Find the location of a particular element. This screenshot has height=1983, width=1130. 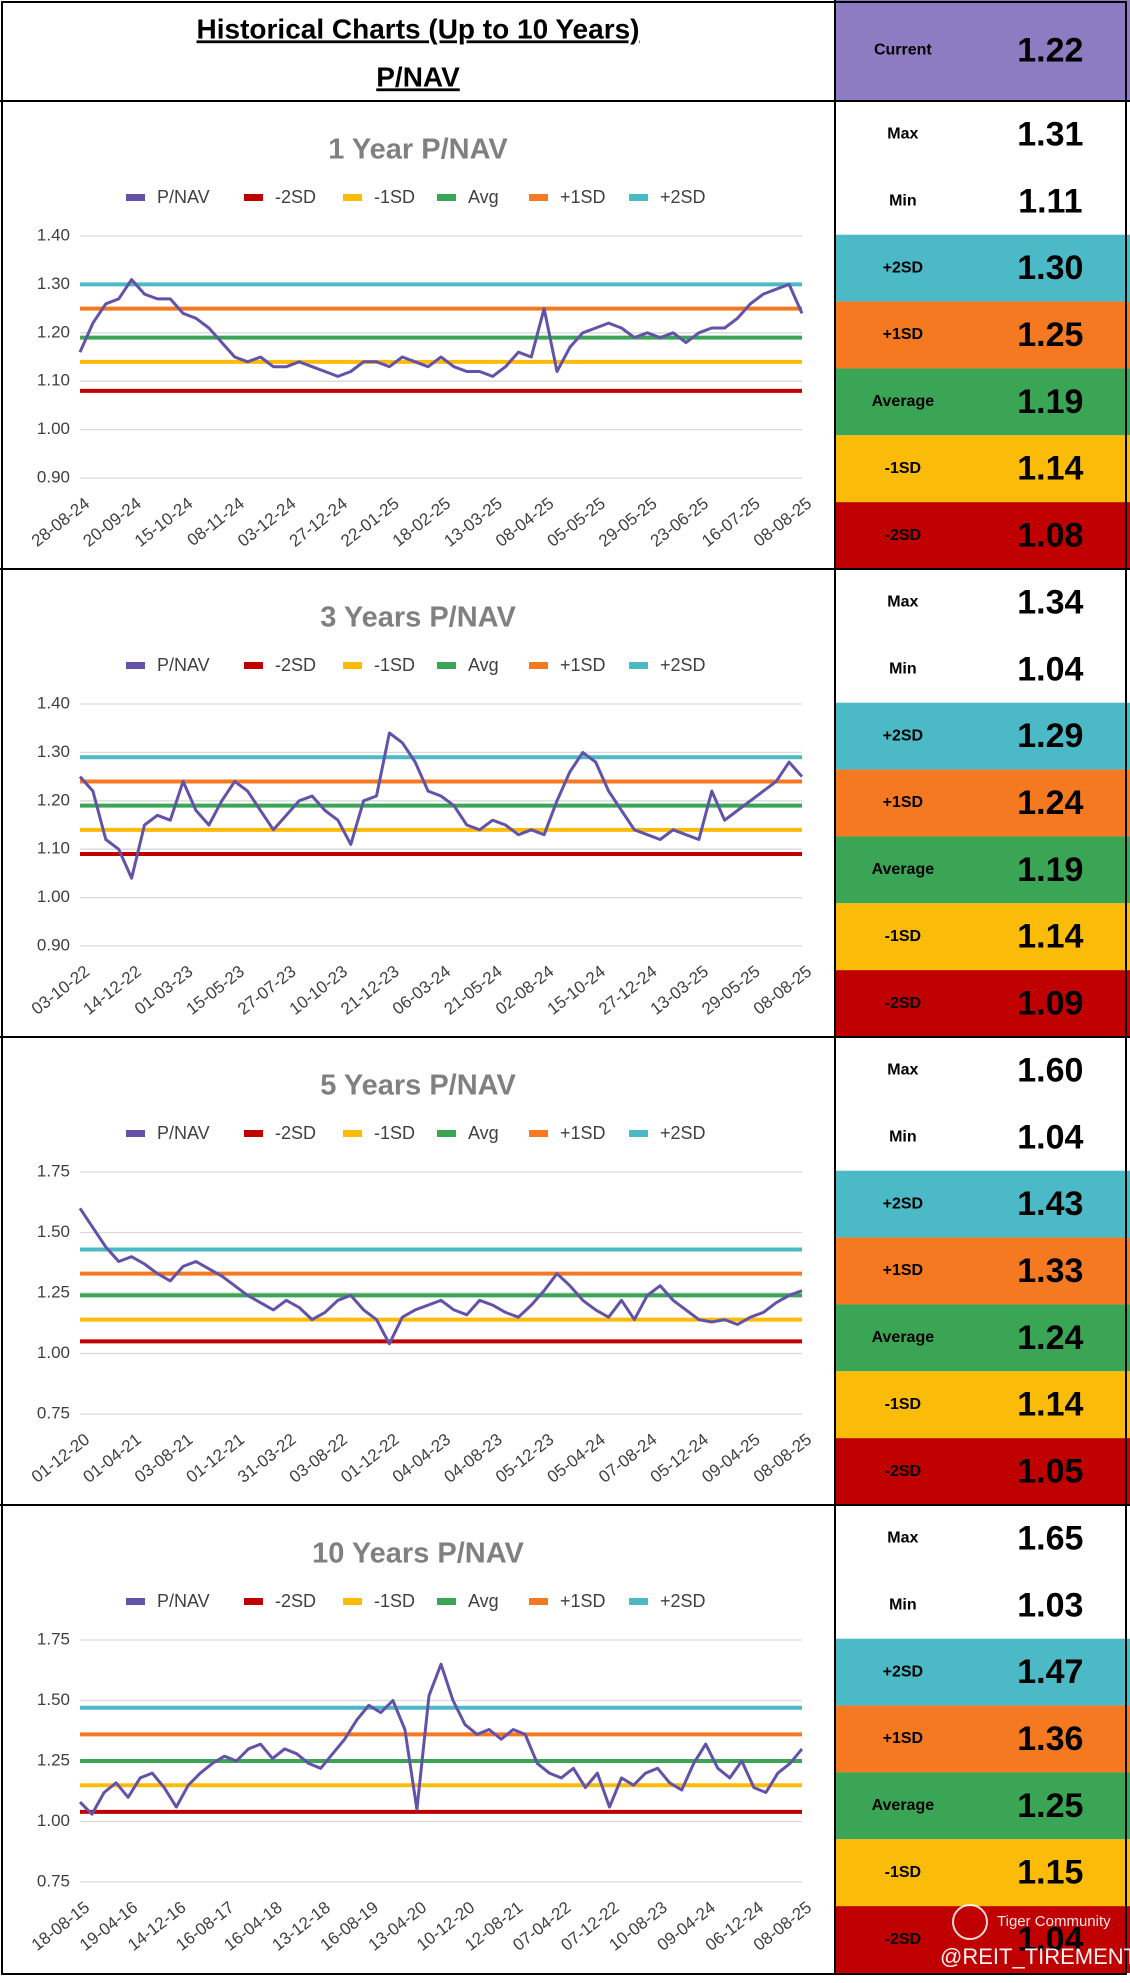

stat-value: 1.30 is located at coordinates (1050, 268).